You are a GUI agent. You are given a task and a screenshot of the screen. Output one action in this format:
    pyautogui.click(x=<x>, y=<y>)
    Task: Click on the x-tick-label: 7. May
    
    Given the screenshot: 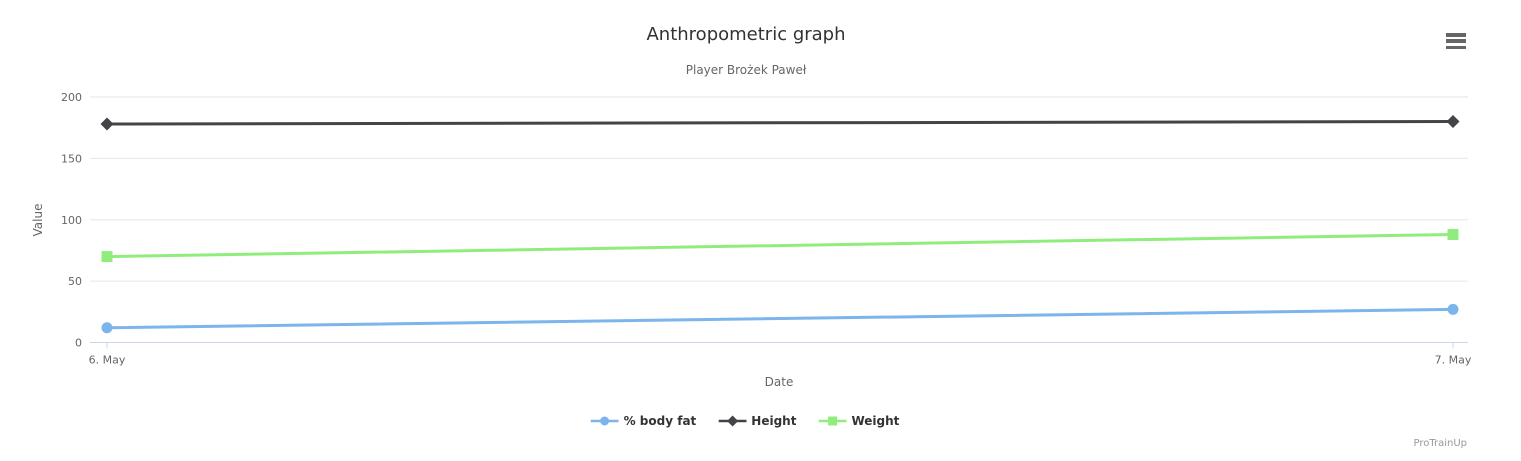 What is the action you would take?
    pyautogui.click(x=1453, y=360)
    